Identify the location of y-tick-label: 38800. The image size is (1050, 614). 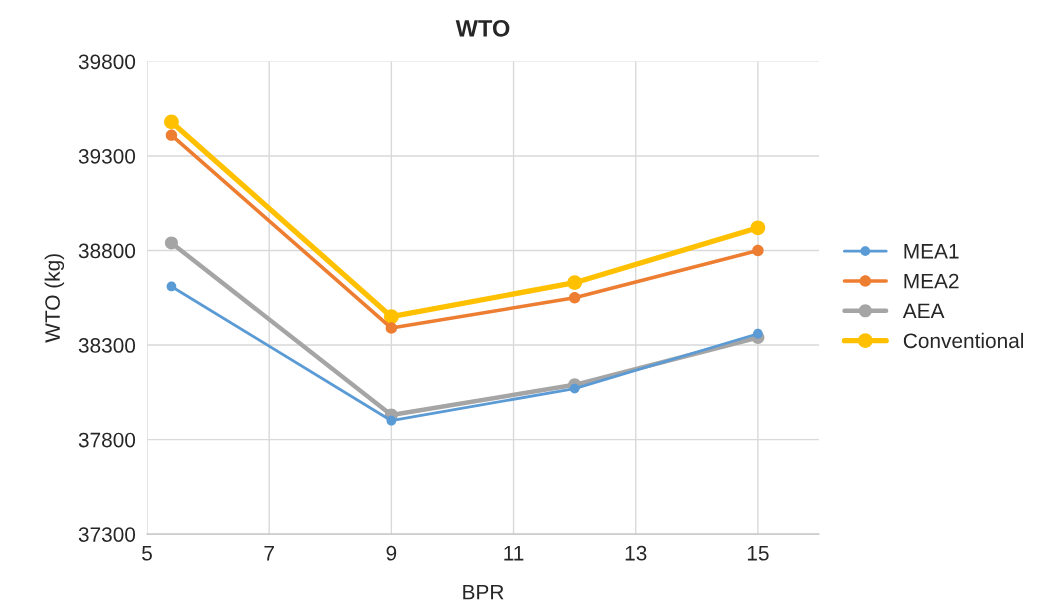
(107, 251).